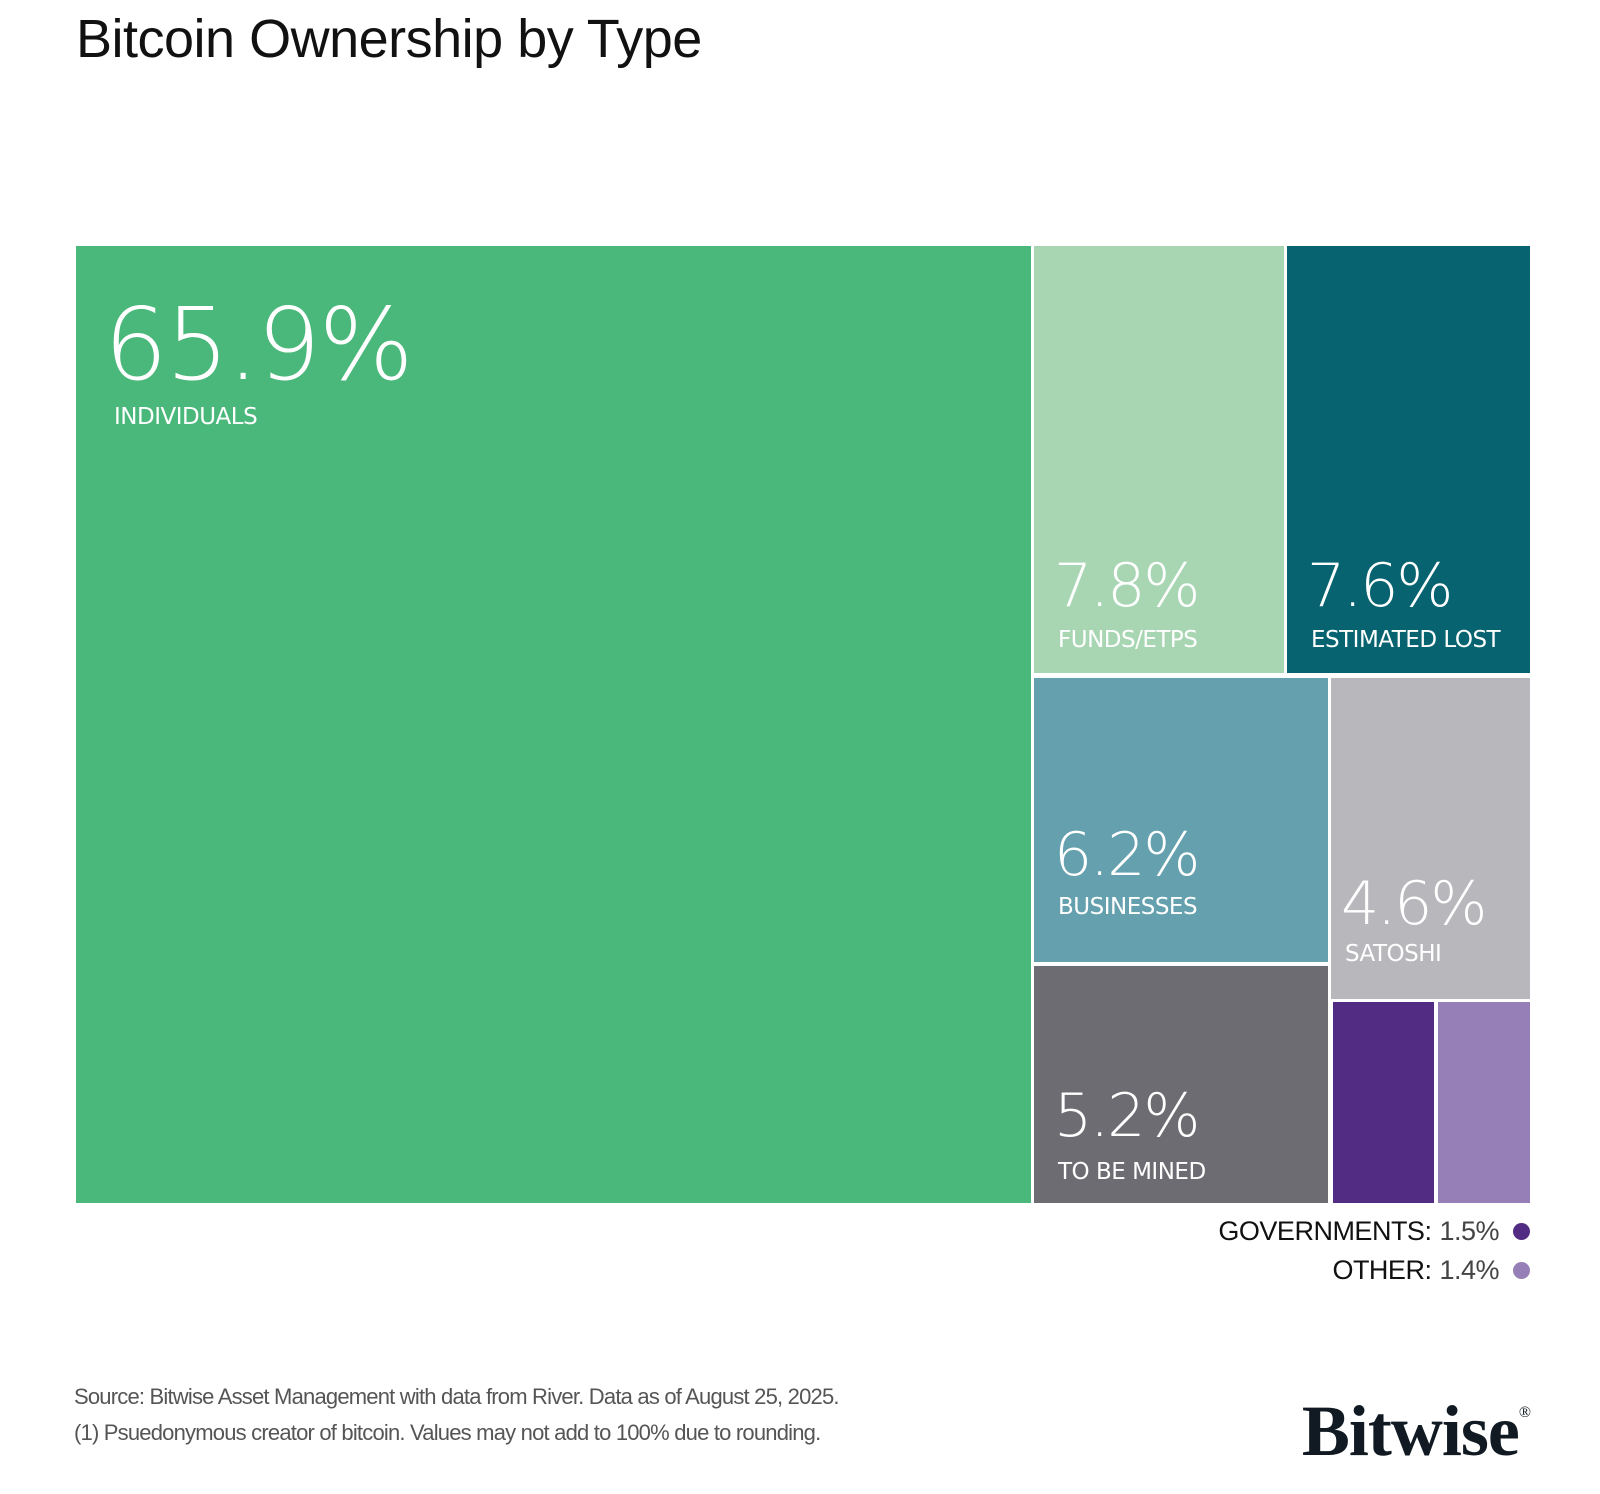  I want to click on tile-satoshi: 4.6% SATOSHI, so click(1430, 838).